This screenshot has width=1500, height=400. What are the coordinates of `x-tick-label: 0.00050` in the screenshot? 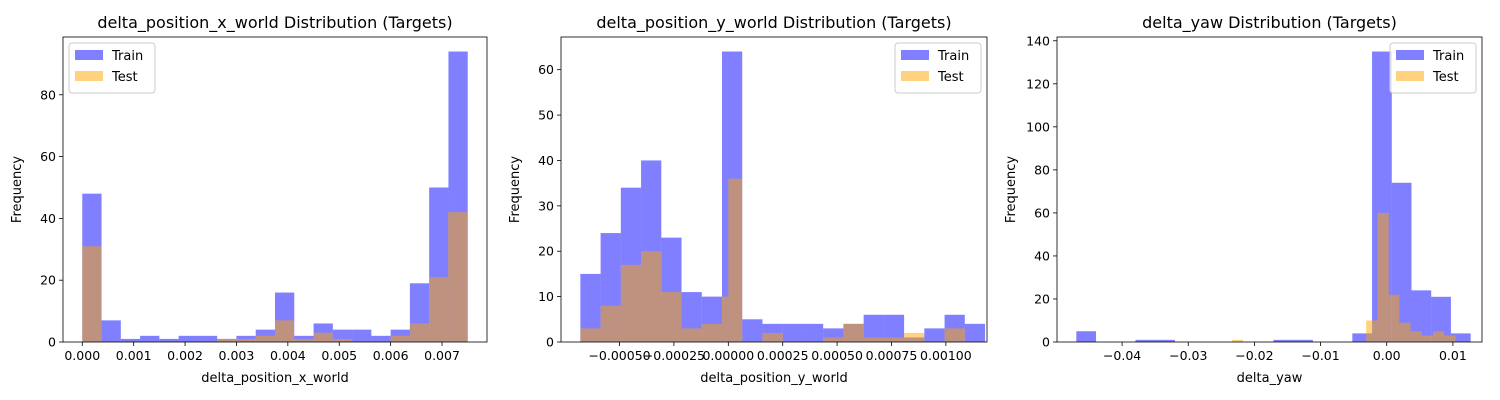 It's located at (837, 355).